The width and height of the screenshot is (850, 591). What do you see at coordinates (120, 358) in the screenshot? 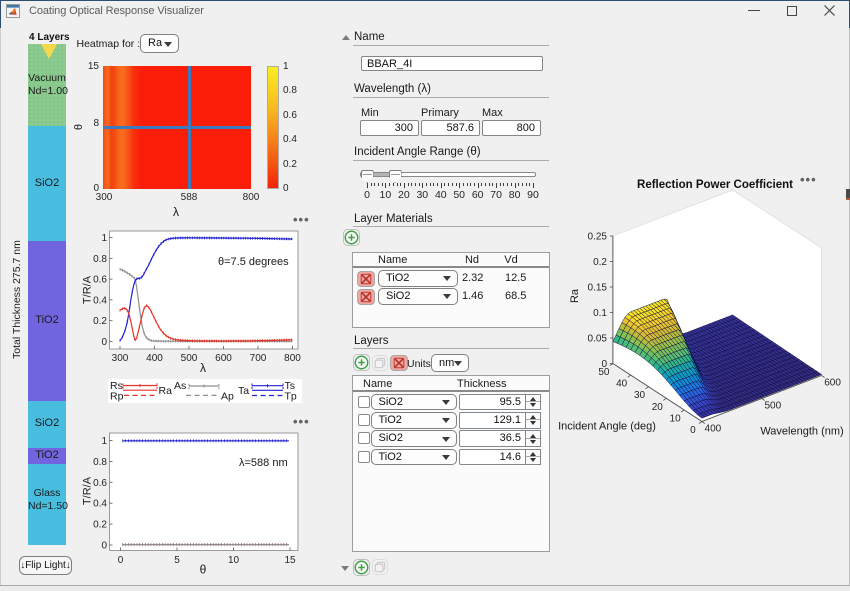
I see `svg-text: 300` at bounding box center [120, 358].